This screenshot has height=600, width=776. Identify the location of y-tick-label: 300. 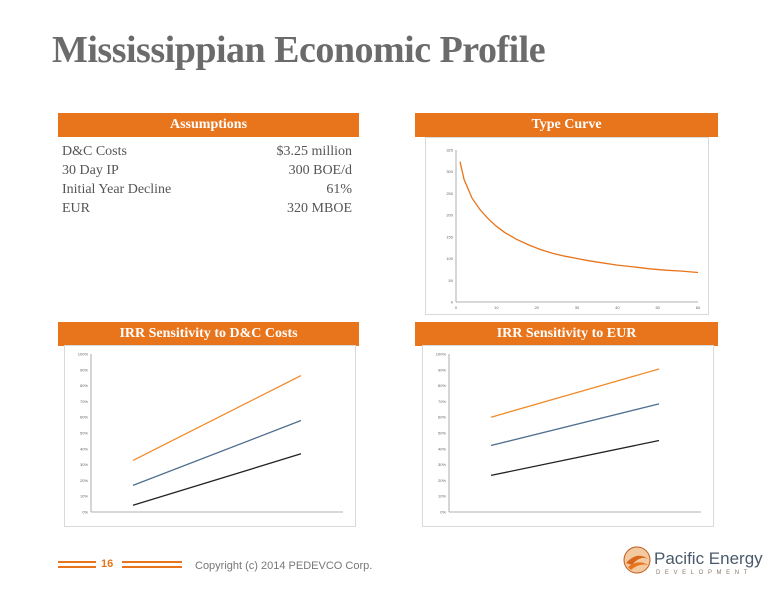
(449, 171).